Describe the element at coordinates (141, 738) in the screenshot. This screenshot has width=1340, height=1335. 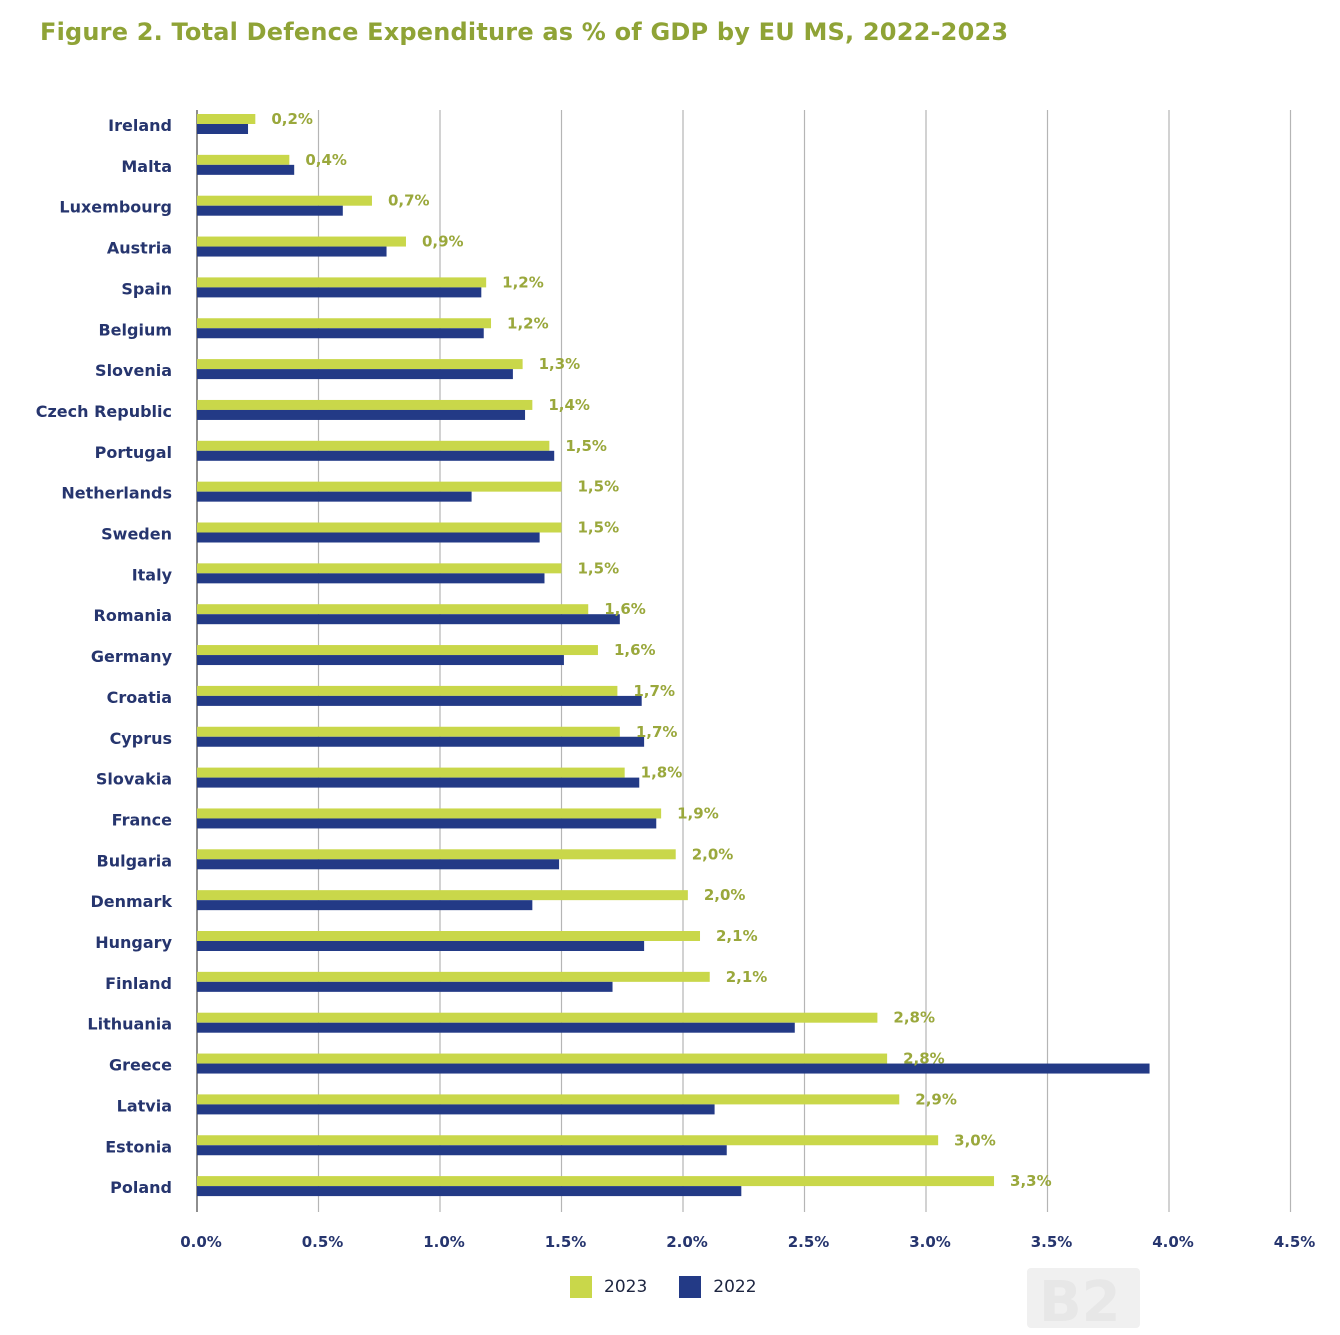
I see `category-label: Cyprus` at that location.